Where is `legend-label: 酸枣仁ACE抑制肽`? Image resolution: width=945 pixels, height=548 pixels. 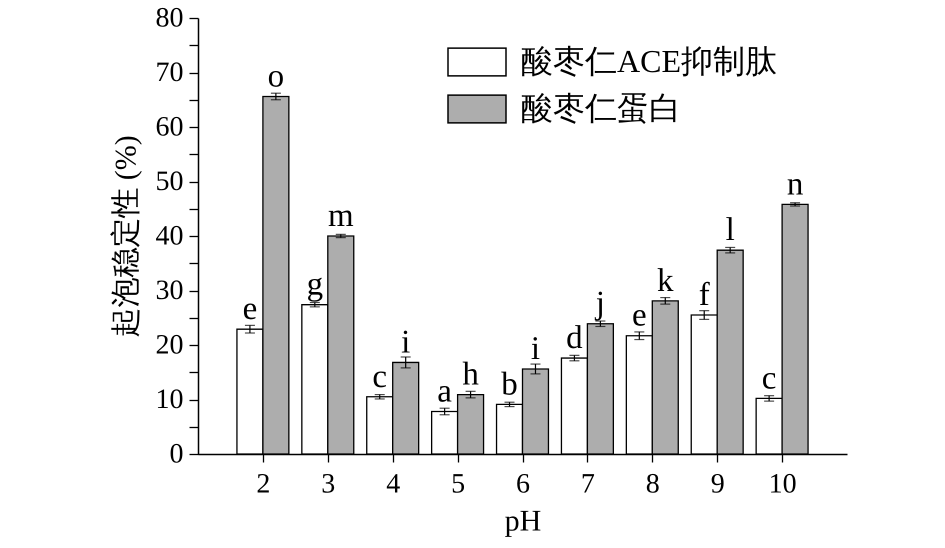 legend-label: 酸枣仁ACE抑制肽 is located at coordinates (649, 61).